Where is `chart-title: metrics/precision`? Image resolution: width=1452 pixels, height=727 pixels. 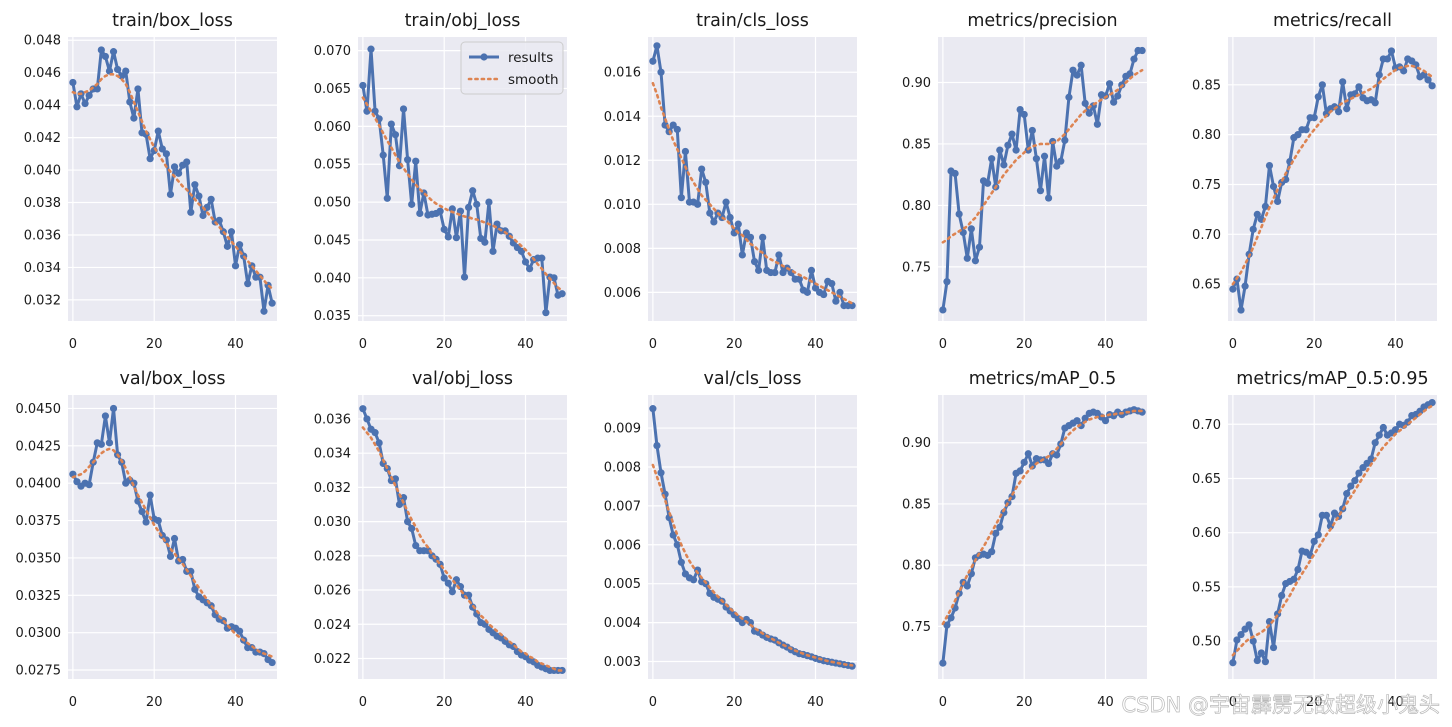
chart-title: metrics/precision is located at coordinates (1042, 21).